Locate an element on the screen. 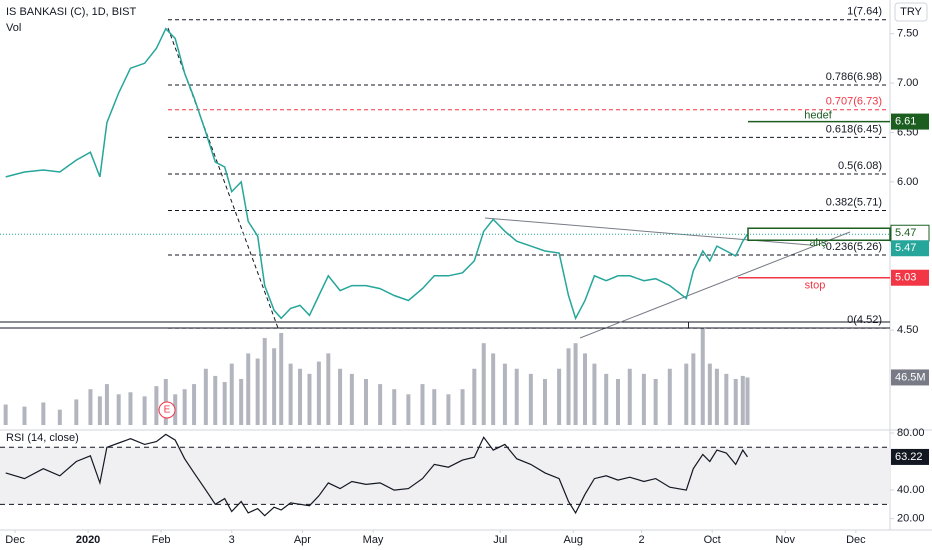  currency-button is located at coordinates (911, 12).